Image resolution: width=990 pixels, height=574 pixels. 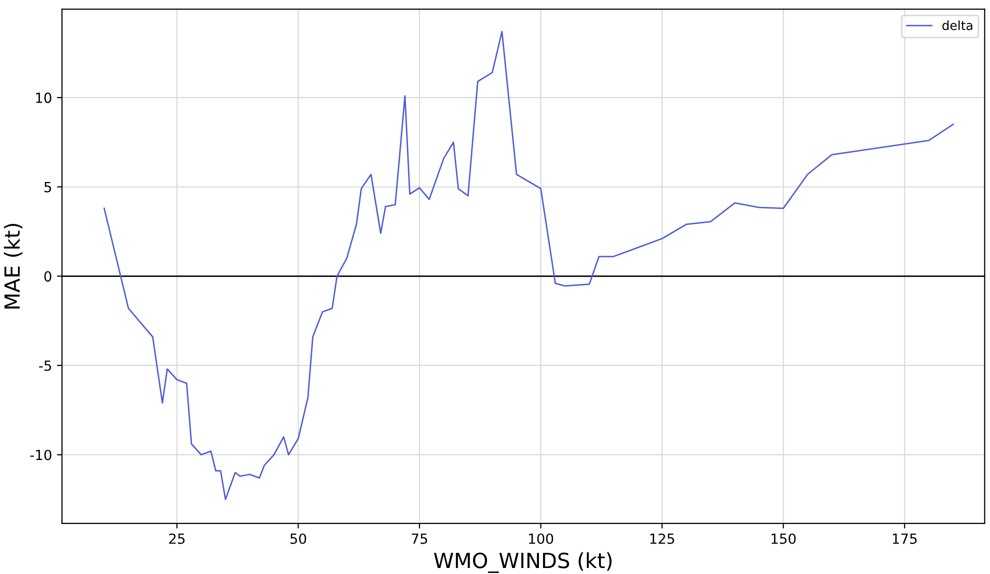 I want to click on x-tick-label: 25, so click(x=177, y=538).